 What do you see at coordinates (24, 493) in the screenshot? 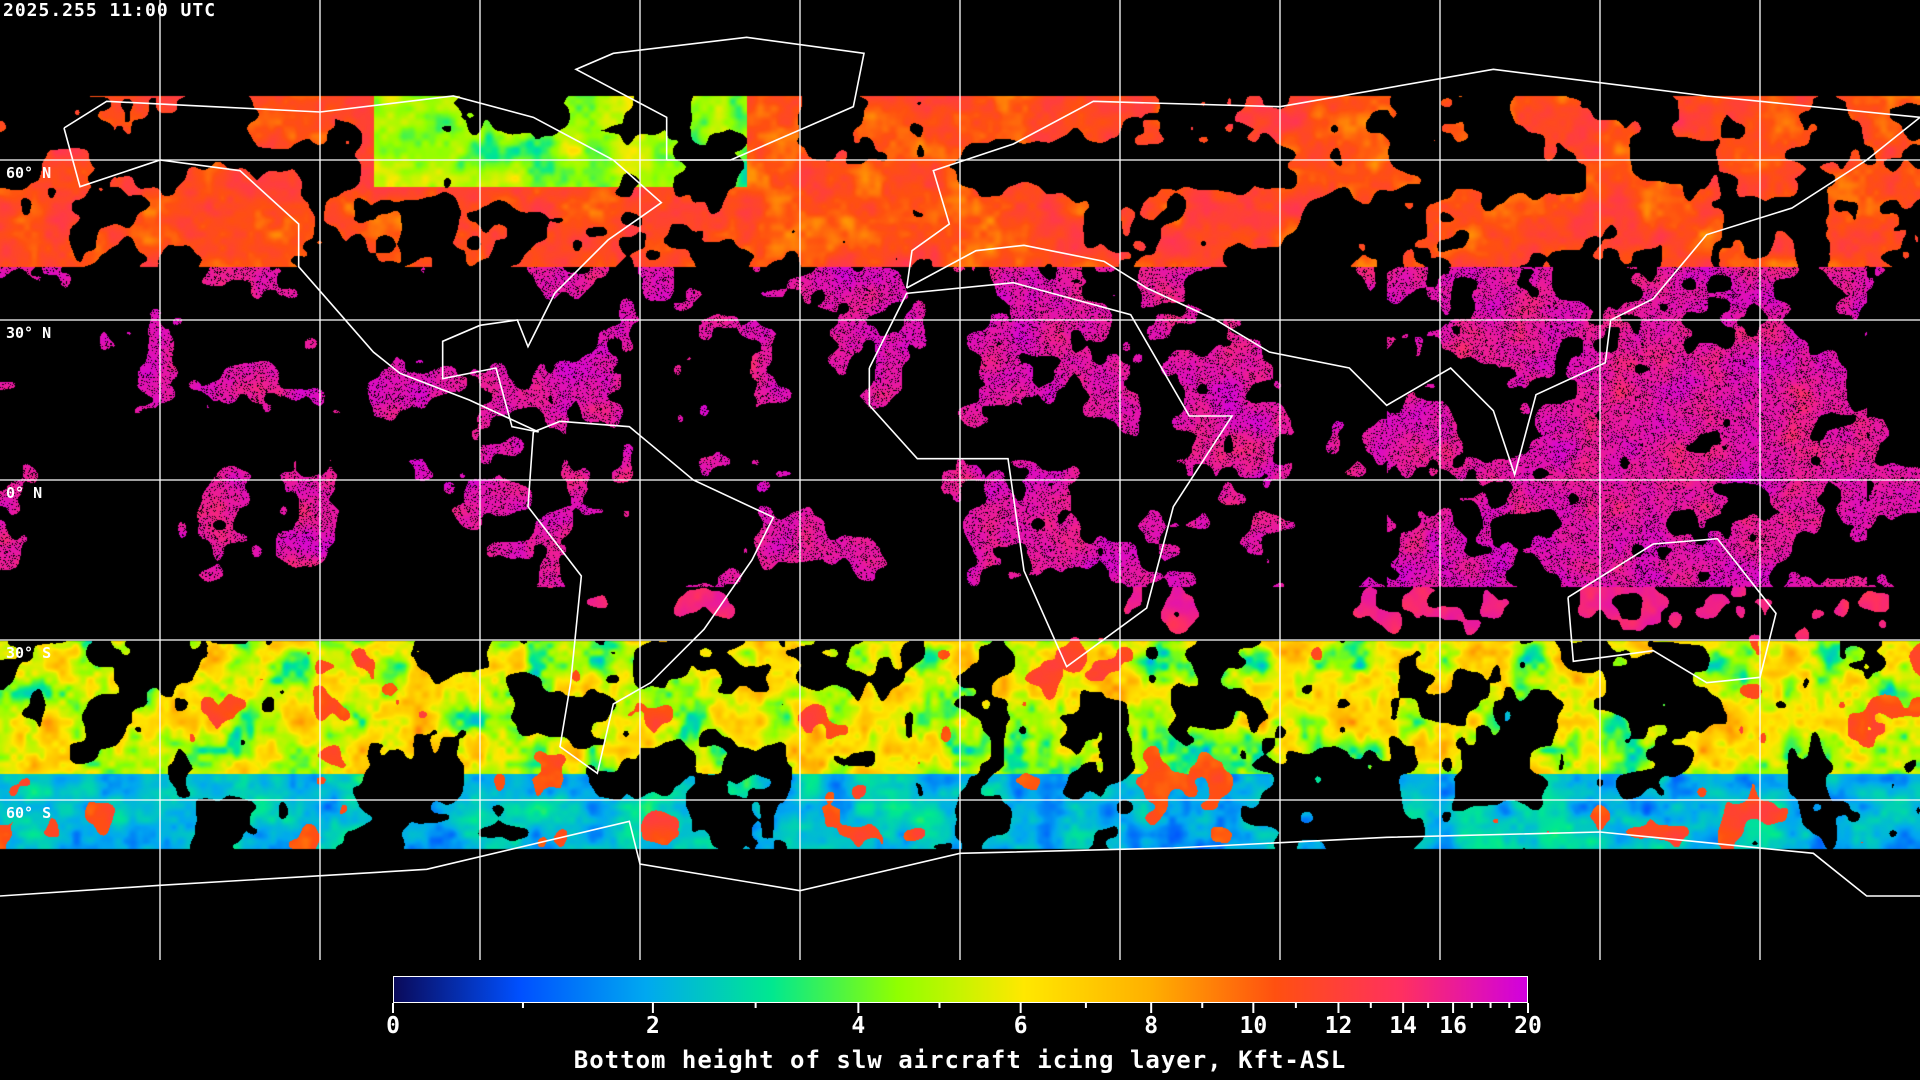
I see `lat-label-0n: 0° N` at bounding box center [24, 493].